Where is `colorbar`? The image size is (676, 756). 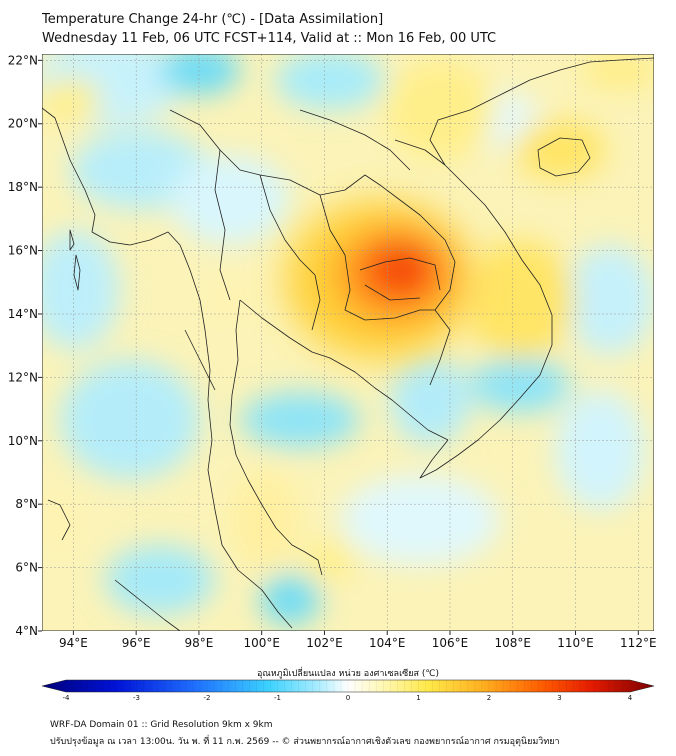
colorbar is located at coordinates (348, 686).